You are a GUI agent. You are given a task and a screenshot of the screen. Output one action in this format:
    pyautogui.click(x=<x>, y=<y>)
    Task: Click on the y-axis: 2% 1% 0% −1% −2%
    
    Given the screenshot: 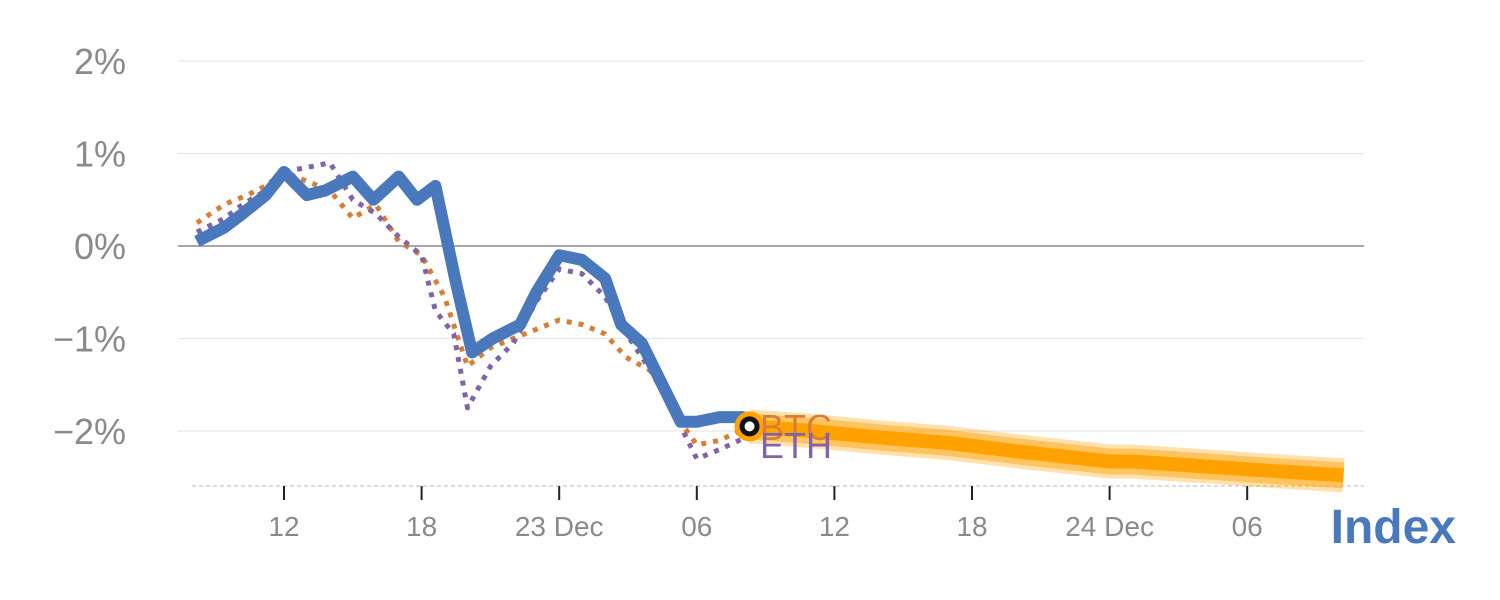 What is the action you would take?
    pyautogui.click(x=89, y=246)
    